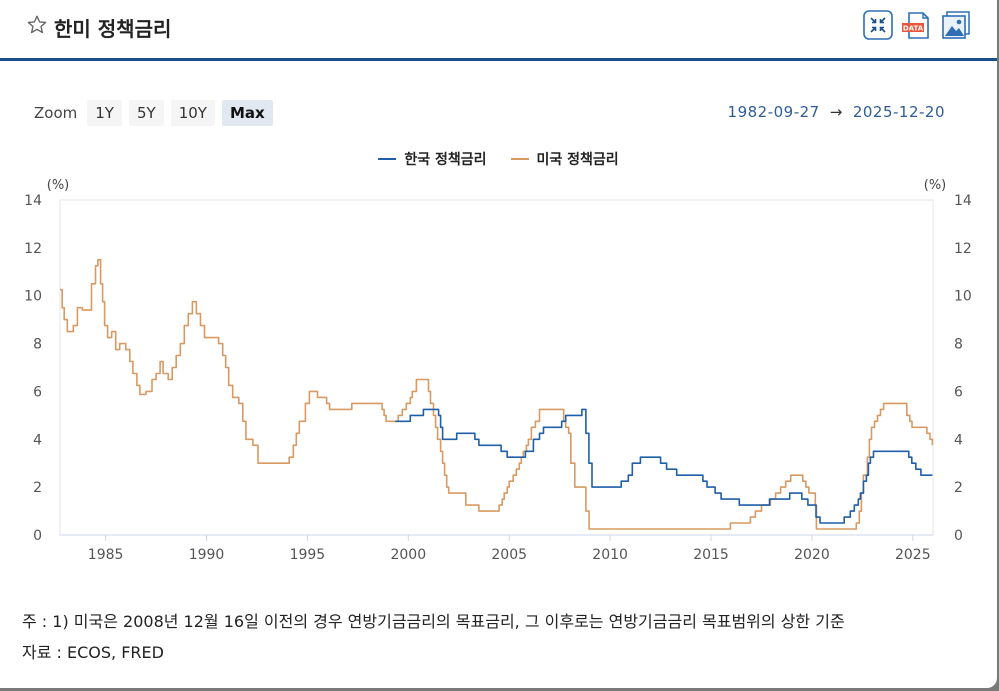 Image resolution: width=999 pixels, height=691 pixels. Describe the element at coordinates (56, 113) in the screenshot. I see `zoom-label: Zoom` at that location.